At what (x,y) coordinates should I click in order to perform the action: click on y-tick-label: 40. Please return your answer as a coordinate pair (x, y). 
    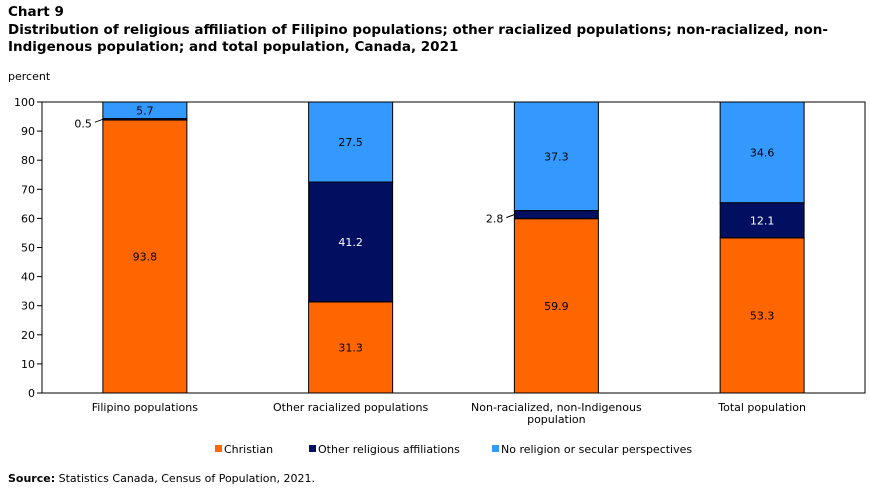
    Looking at the image, I should click on (28, 277).